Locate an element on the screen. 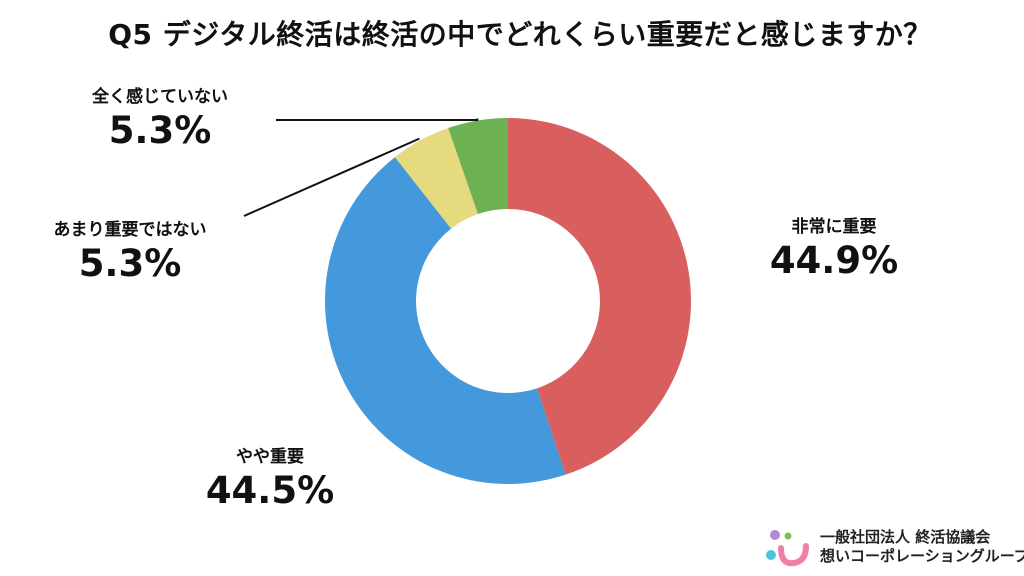 Image resolution: width=1024 pixels, height=576 pixels. label-not-at-all: 全く感じていない 5.3% is located at coordinates (160, 120).